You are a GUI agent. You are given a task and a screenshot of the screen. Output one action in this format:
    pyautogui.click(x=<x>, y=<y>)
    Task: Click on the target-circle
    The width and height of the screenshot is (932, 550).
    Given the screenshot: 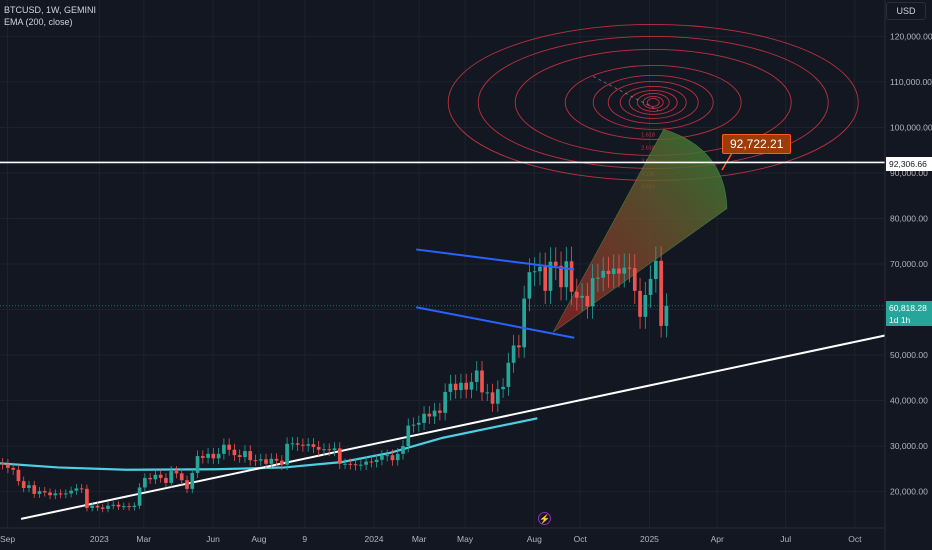 What is the action you would take?
    pyautogui.click(x=653, y=102)
    